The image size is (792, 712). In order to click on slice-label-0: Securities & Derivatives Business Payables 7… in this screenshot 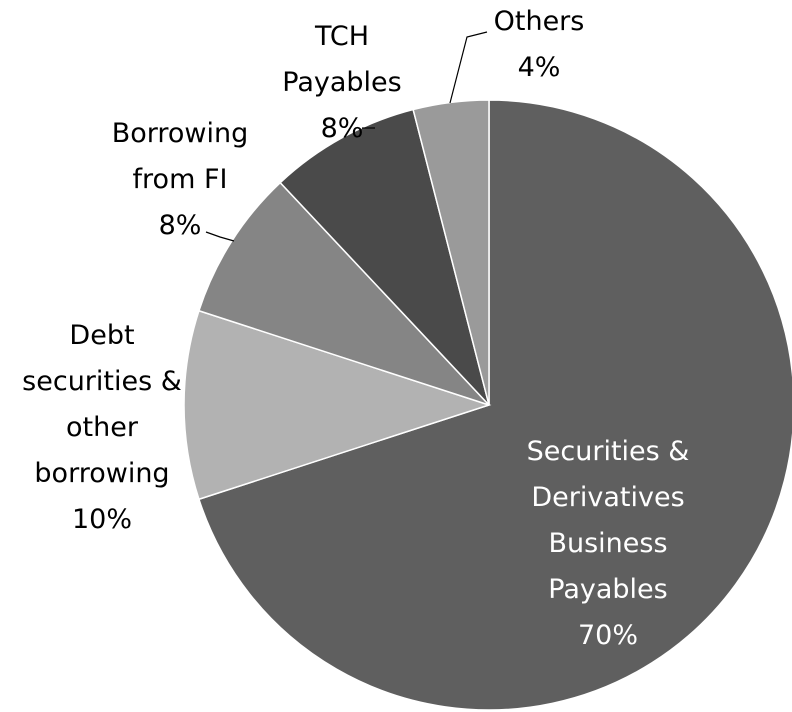, I will do `click(608, 543)`.